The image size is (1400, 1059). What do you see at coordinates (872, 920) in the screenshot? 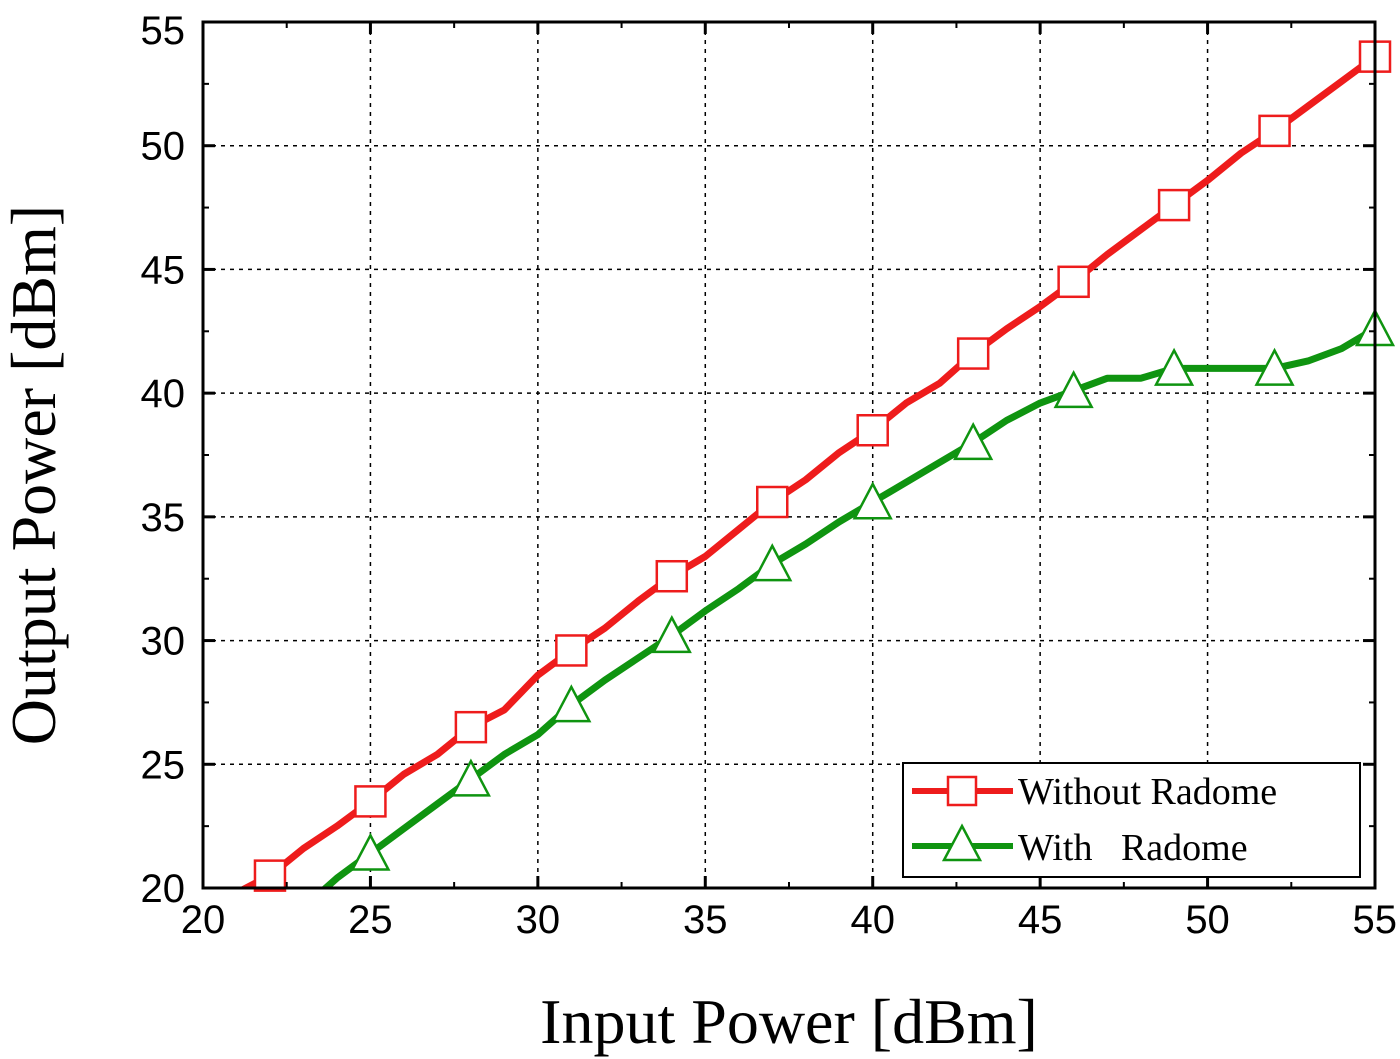
I see `x-tick-label: 40` at bounding box center [872, 920].